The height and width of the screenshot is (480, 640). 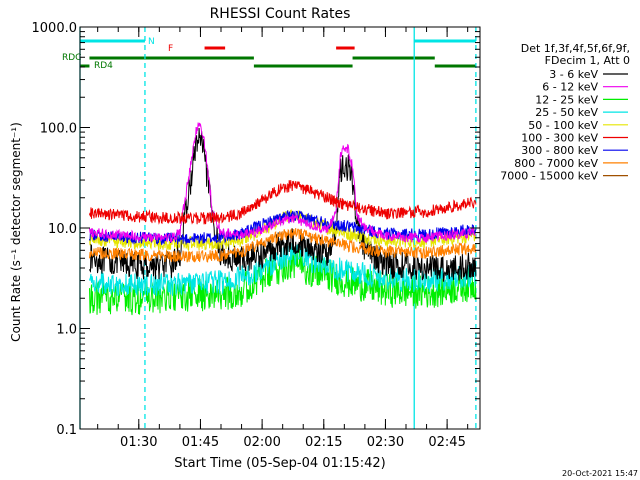 I want to click on legend-label-12-25-kev: 12 - 25 keV, so click(x=566, y=99).